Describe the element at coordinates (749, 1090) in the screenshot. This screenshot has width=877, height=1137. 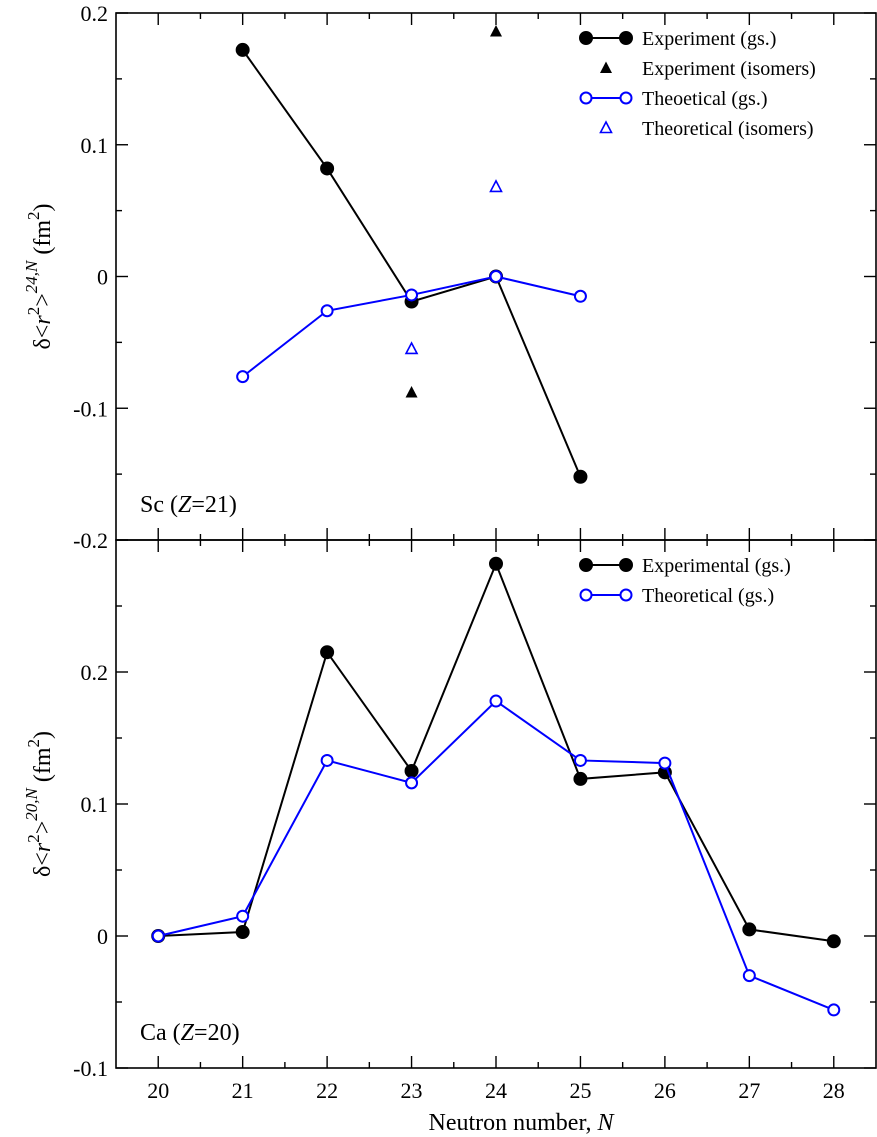
I see `x-tick-label: 27` at that location.